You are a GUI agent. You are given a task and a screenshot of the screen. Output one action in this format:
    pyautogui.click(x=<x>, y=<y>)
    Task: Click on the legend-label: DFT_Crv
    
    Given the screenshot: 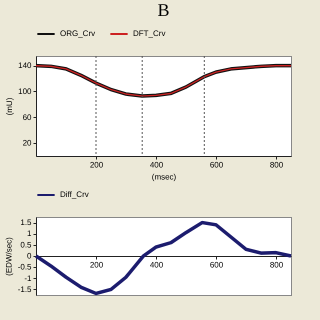 What is the action you would take?
    pyautogui.click(x=149, y=33)
    